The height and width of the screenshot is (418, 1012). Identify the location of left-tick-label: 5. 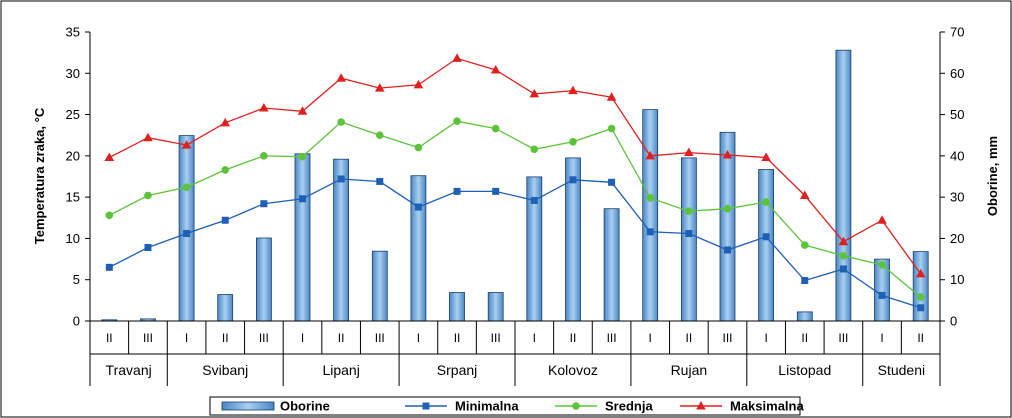
(76, 279).